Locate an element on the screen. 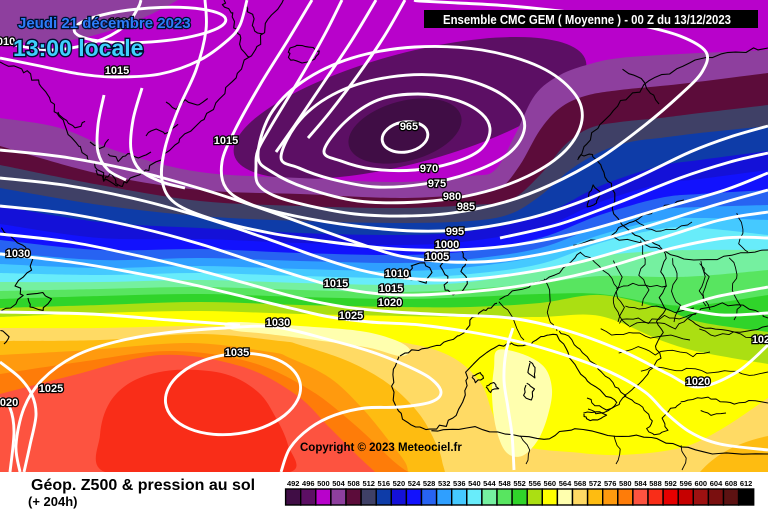  svg-text: 576 is located at coordinates (610, 483).